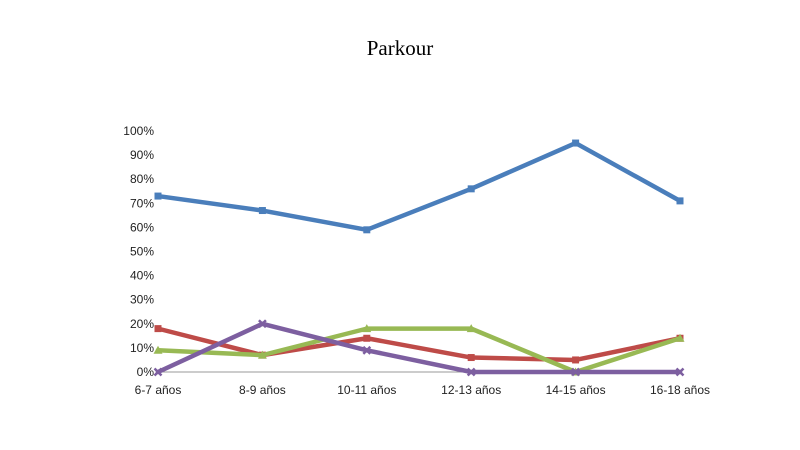 Image resolution: width=800 pixels, height=450 pixels. What do you see at coordinates (400, 48) in the screenshot?
I see `chart-title: Parkour` at bounding box center [400, 48].